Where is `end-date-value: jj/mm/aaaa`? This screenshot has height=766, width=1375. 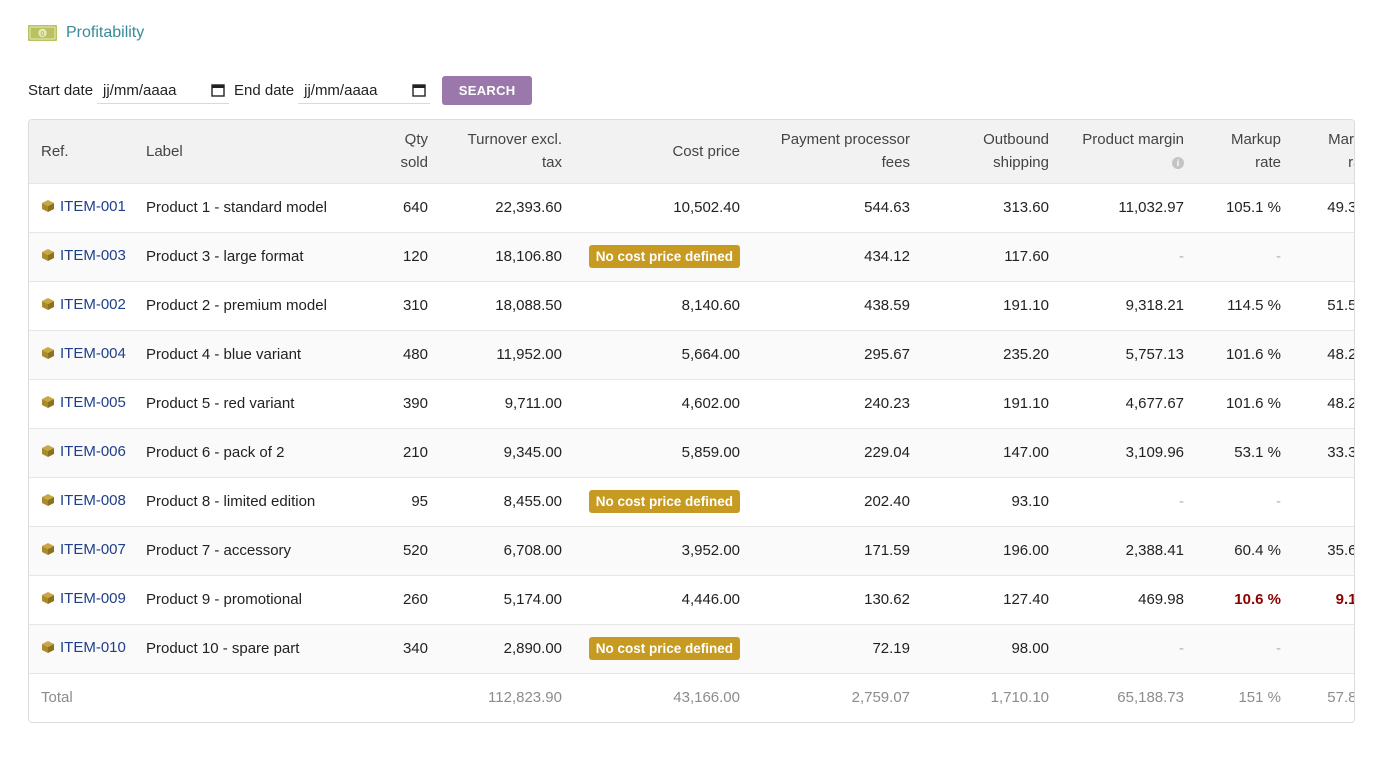
end-date-value: jj/mm/aaaa is located at coordinates (341, 90).